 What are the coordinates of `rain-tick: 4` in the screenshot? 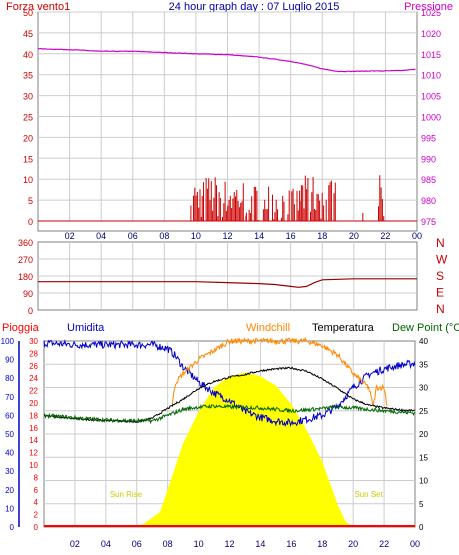 It's located at (36, 502).